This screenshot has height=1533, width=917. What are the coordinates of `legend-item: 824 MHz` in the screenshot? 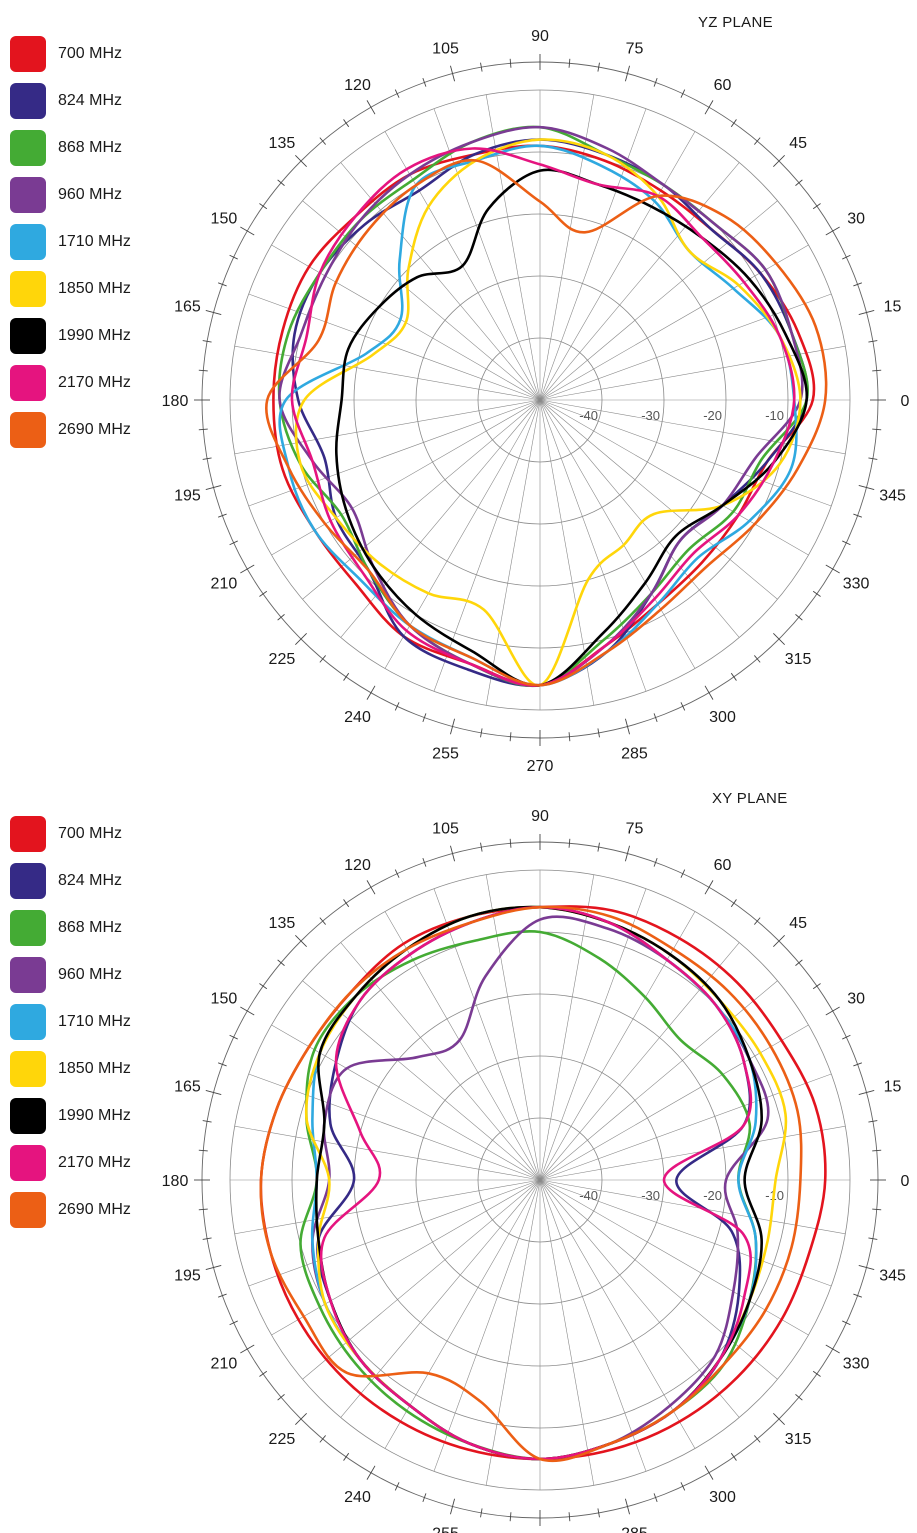 It's located at (85, 880).